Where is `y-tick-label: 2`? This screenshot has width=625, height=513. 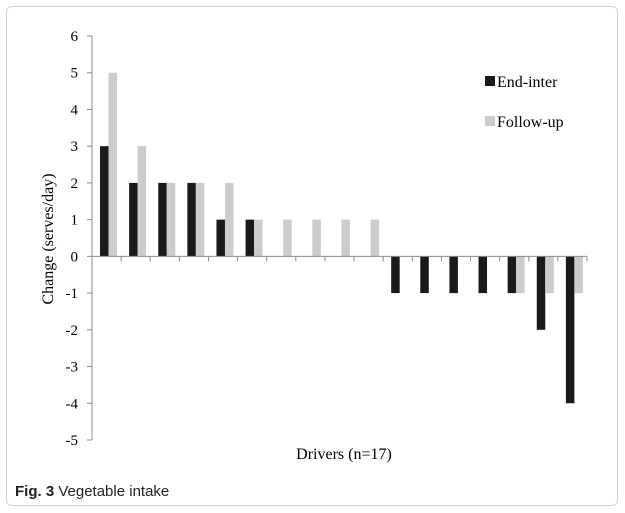
y-tick-label: 2 is located at coordinates (75, 184).